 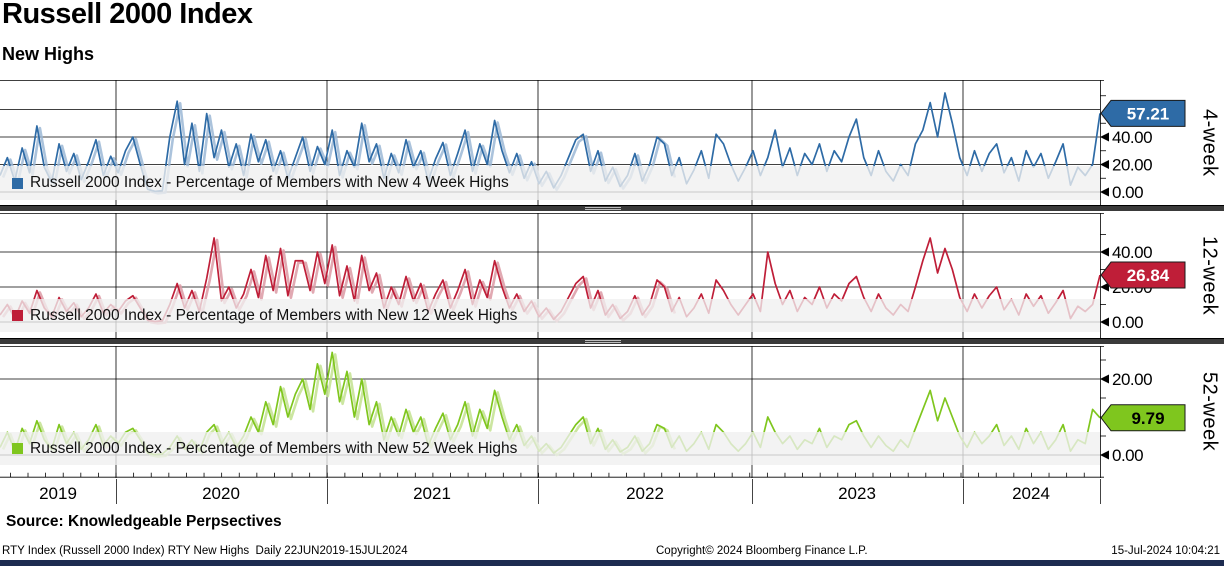 I want to click on source-line: Source: Knowledgeable Perpsectives, so click(x=144, y=521).